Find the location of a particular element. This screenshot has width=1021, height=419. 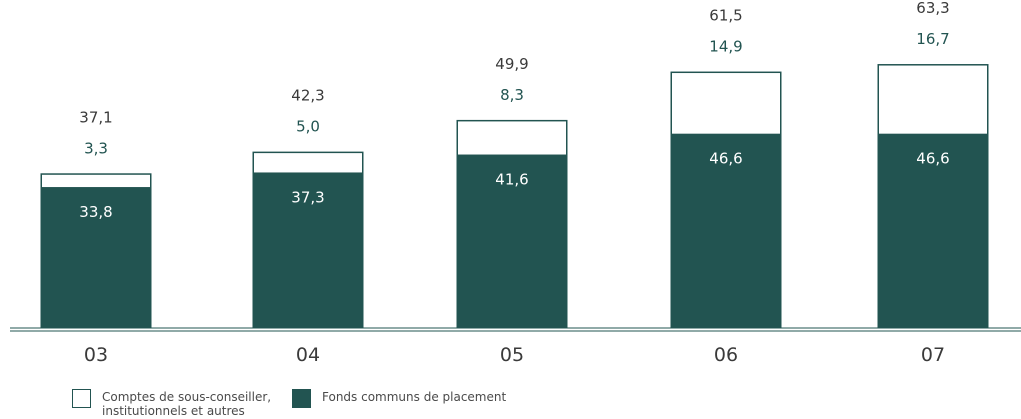

x-tick-label-04: 04 is located at coordinates (308, 355).